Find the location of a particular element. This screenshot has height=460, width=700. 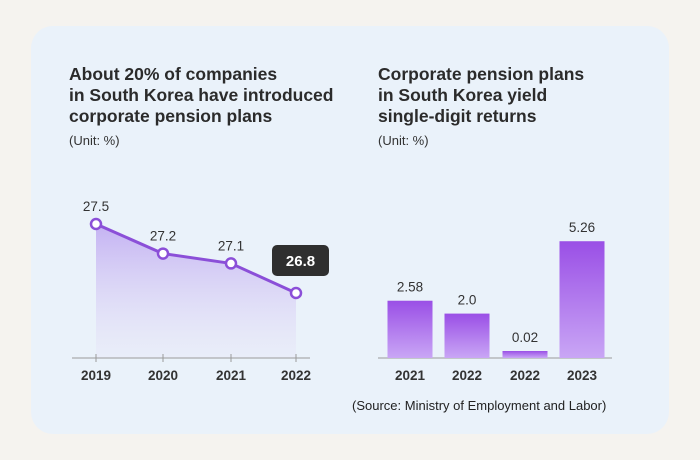

data-label: 27.5 is located at coordinates (96, 206).